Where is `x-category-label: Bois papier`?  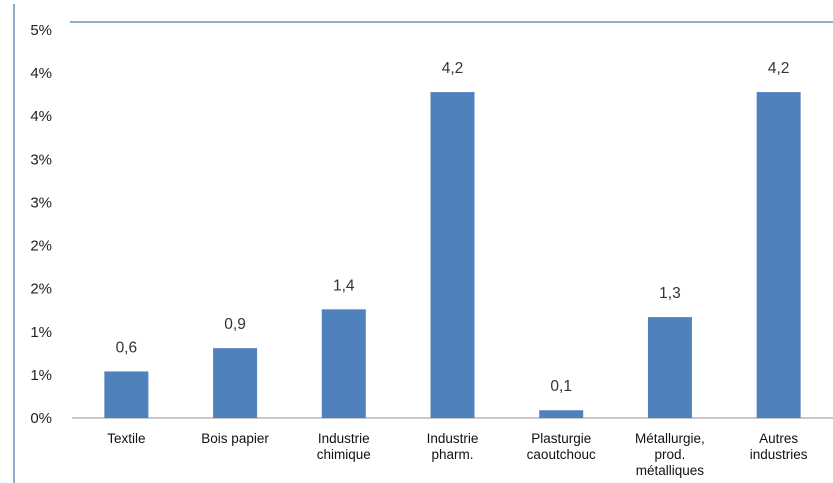 x-category-label: Bois papier is located at coordinates (235, 438).